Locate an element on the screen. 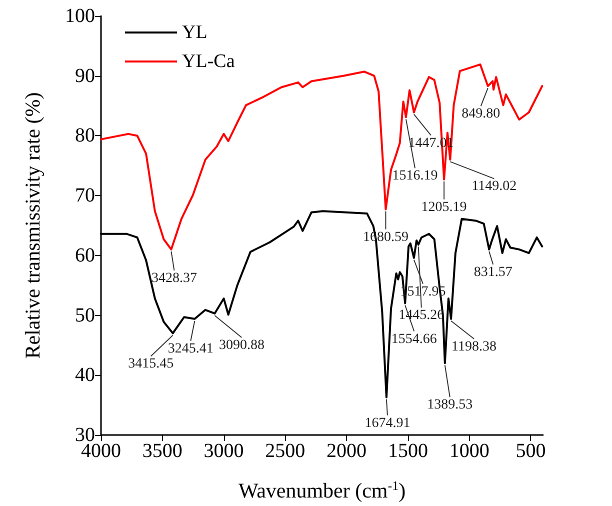  annotation: 3428.37 is located at coordinates (174, 278).